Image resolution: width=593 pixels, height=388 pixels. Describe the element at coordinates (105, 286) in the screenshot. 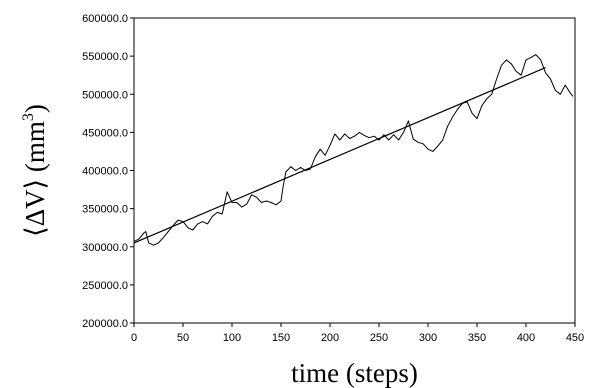

I see `y-tick-label: 250000.0` at that location.